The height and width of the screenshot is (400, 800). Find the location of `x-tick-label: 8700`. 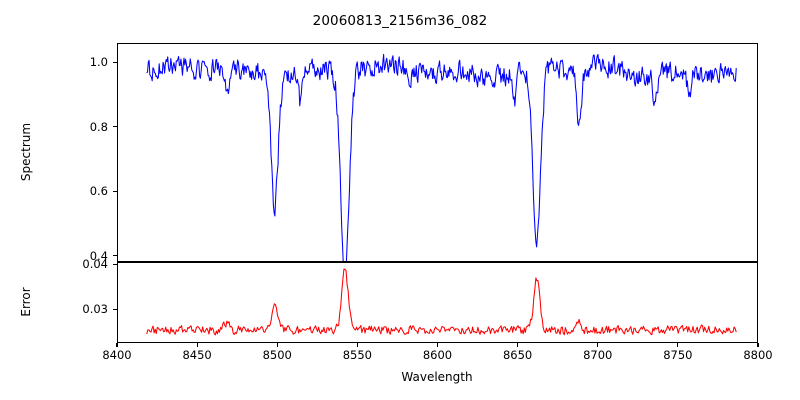

x-tick-label: 8700 is located at coordinates (598, 355).